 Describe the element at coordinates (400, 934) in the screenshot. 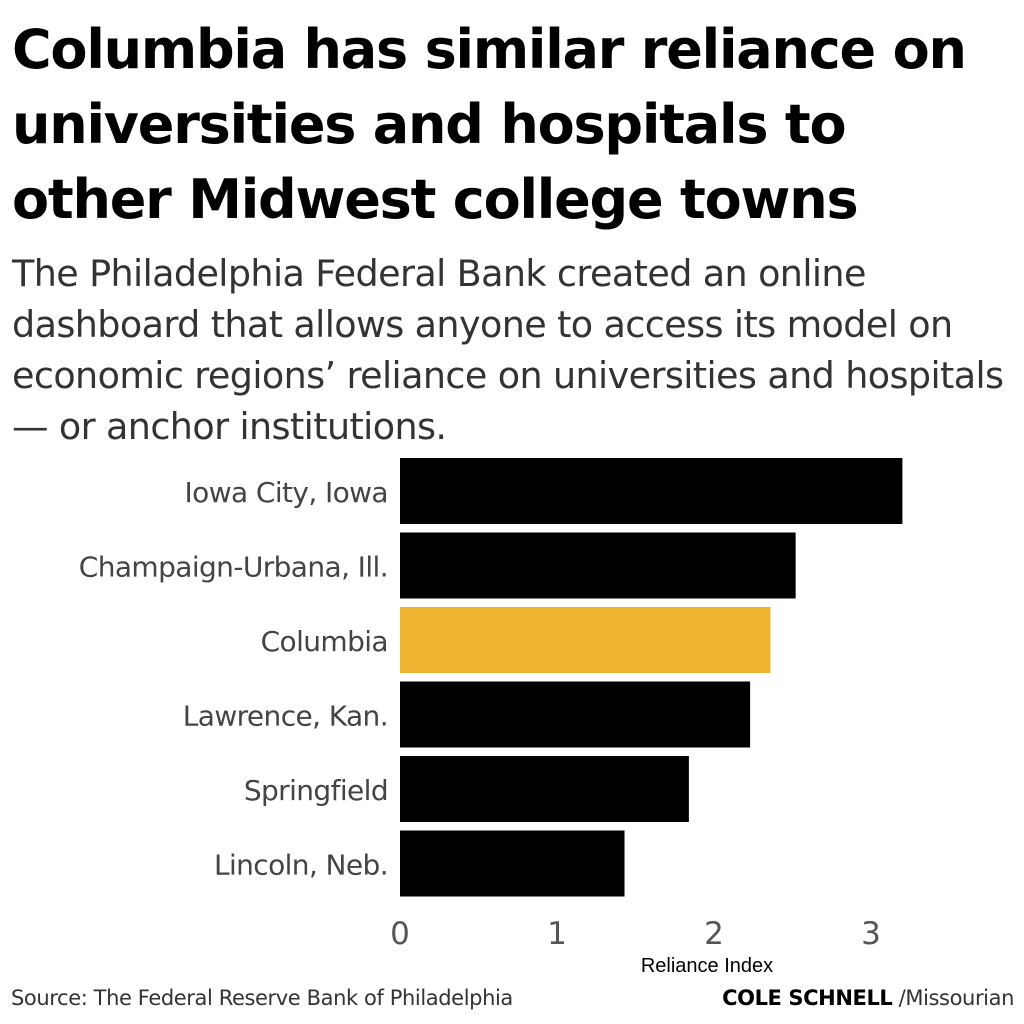

I see `x-tick-label: 0` at that location.